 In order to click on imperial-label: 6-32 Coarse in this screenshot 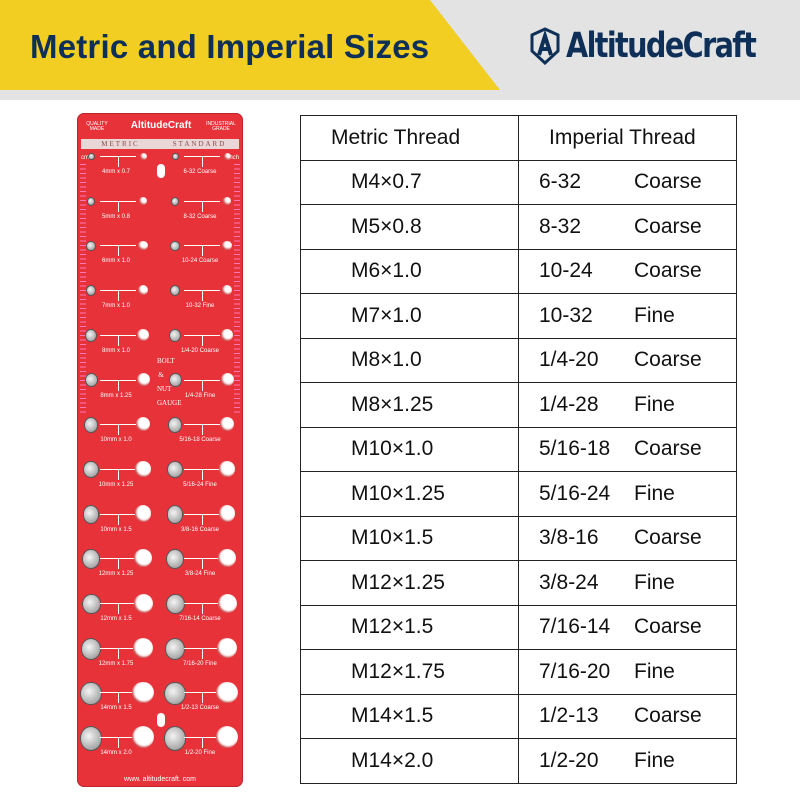, I will do `click(200, 172)`.